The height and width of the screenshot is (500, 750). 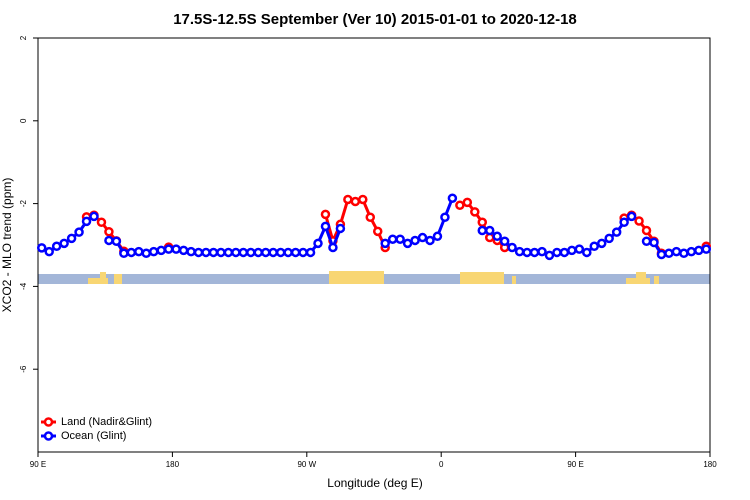 I want to click on y-tick-label: -6, so click(x=23, y=369).